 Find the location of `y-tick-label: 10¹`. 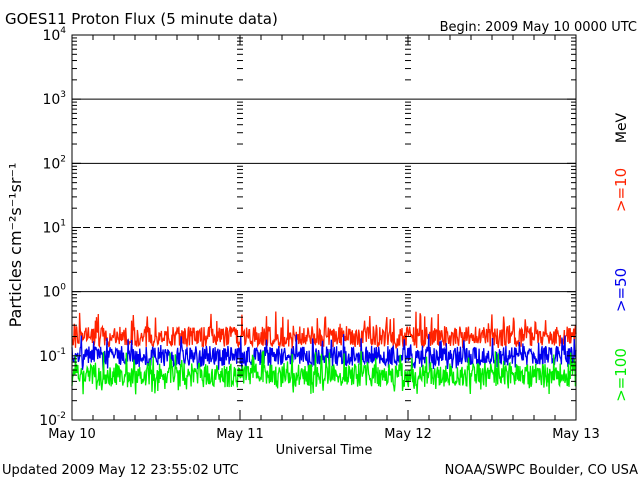

y-tick-label: 10¹ is located at coordinates (54, 228).